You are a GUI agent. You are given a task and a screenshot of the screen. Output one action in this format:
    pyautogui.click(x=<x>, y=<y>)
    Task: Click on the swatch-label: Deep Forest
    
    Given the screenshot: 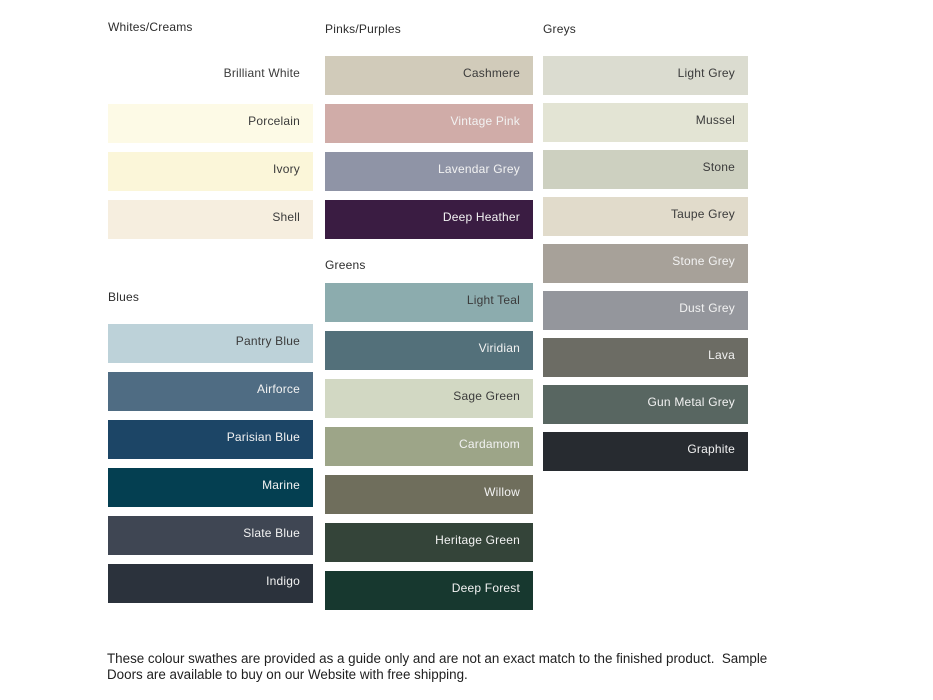 What is the action you would take?
    pyautogui.click(x=485, y=588)
    